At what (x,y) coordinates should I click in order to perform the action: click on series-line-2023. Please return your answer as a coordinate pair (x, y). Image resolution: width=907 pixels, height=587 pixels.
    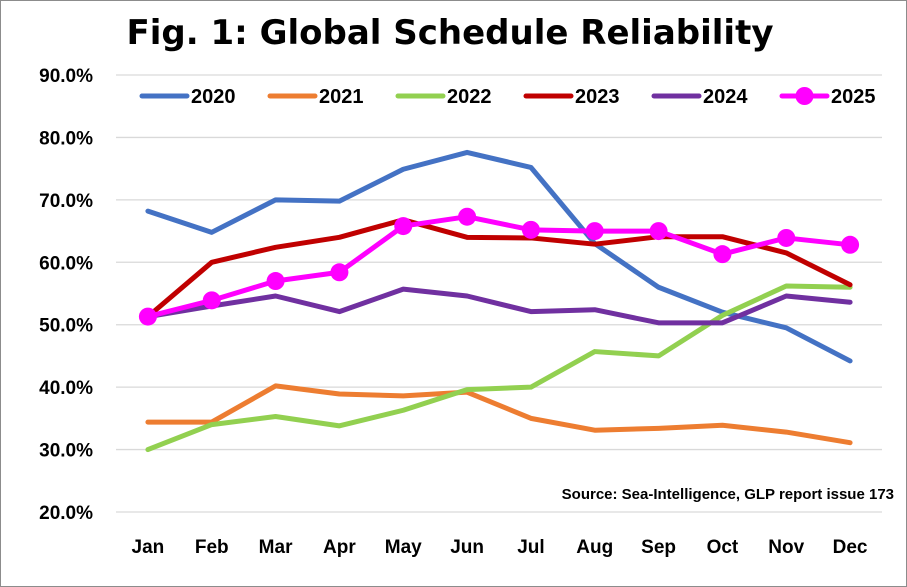
    Looking at the image, I should click on (499, 268).